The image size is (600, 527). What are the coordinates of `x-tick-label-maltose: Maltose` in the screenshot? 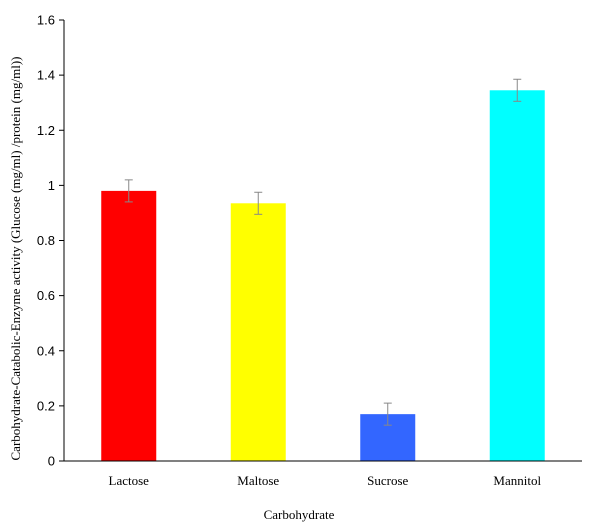 It's located at (258, 480).